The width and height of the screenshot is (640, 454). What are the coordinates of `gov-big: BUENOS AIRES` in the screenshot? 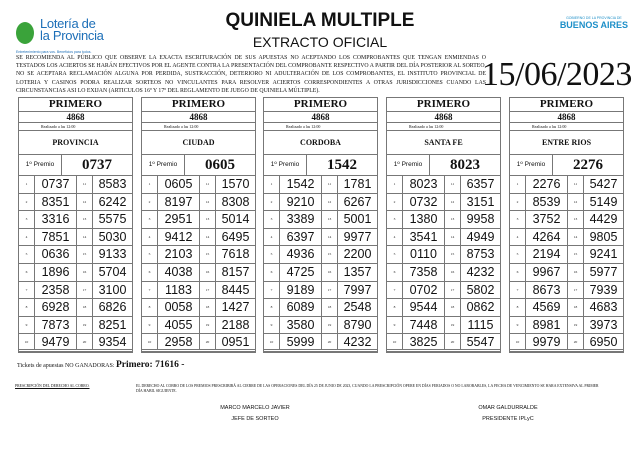 It's located at (593, 25).